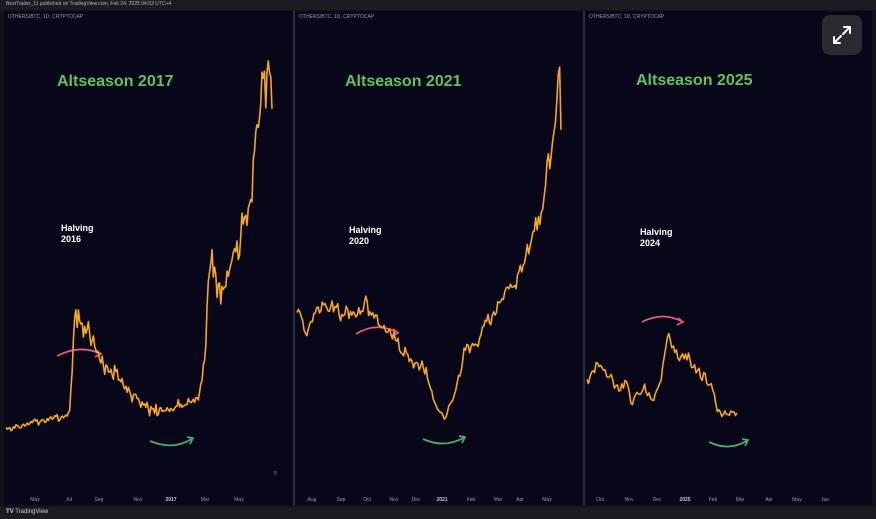 This screenshot has height=519, width=876. Describe the element at coordinates (275, 474) in the screenshot. I see `axis-corner-label: 0` at that location.